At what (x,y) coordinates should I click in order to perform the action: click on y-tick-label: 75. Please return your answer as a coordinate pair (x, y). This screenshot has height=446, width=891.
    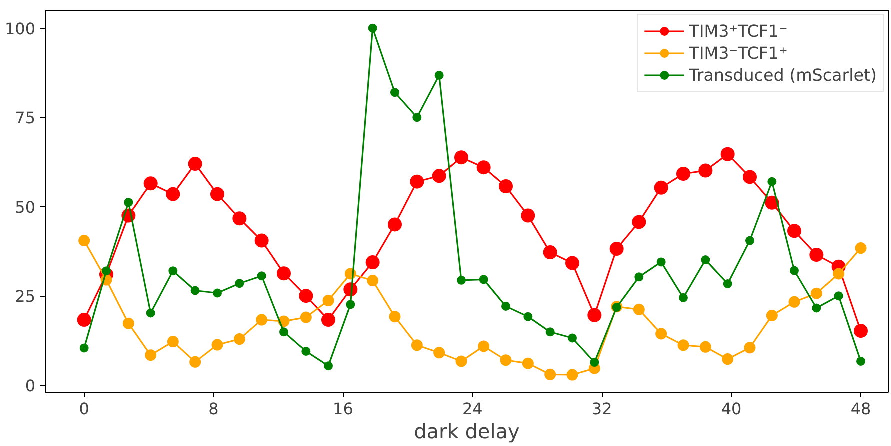
    Looking at the image, I should click on (25, 118).